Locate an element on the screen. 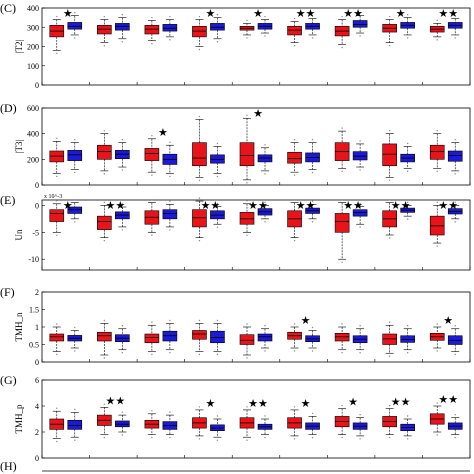 The height and width of the screenshot is (474, 474). y-axis-label: |T2| is located at coordinates (19, 47).